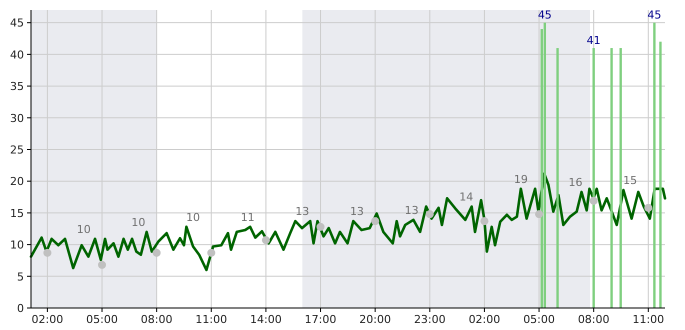  Describe the element at coordinates (17, 245) in the screenshot. I see `y-tick-label: 10` at that location.